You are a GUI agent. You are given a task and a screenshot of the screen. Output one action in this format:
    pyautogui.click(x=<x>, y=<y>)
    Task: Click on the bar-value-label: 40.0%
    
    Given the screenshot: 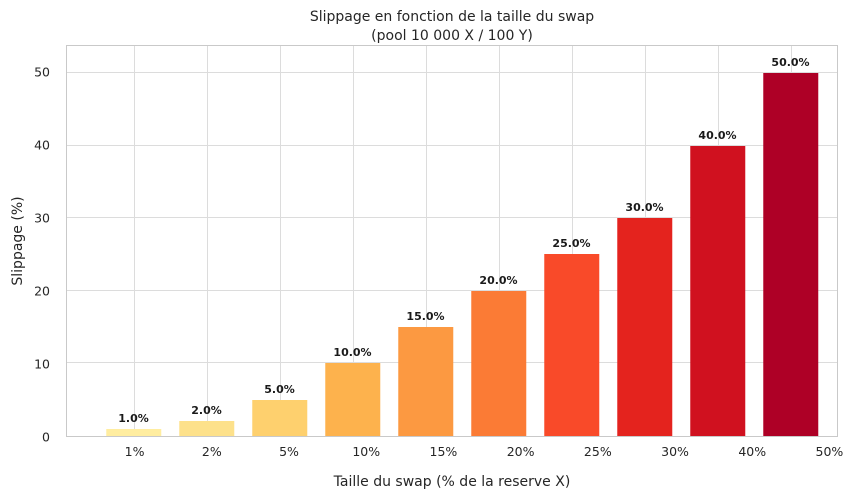 What is the action you would take?
    pyautogui.click(x=717, y=135)
    